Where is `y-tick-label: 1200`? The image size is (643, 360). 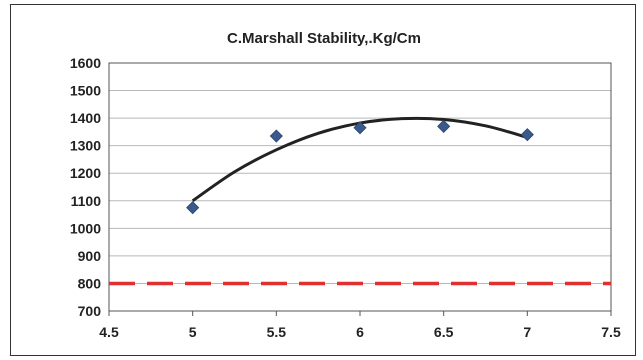
y-tick-label: 1200 is located at coordinates (85, 173).